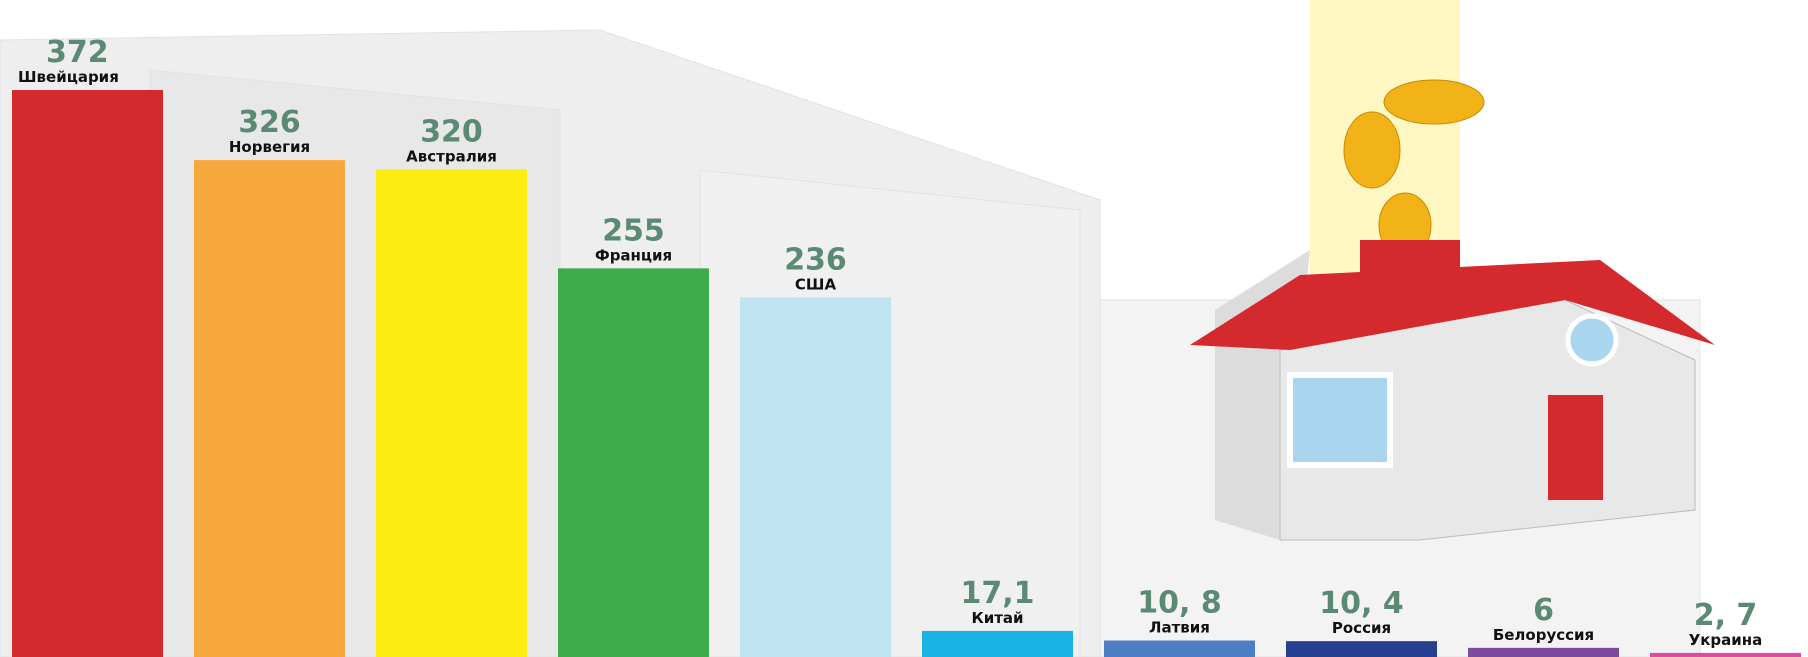  What do you see at coordinates (68, 77) in the screenshot?
I see `country-label: Швейцария` at bounding box center [68, 77].